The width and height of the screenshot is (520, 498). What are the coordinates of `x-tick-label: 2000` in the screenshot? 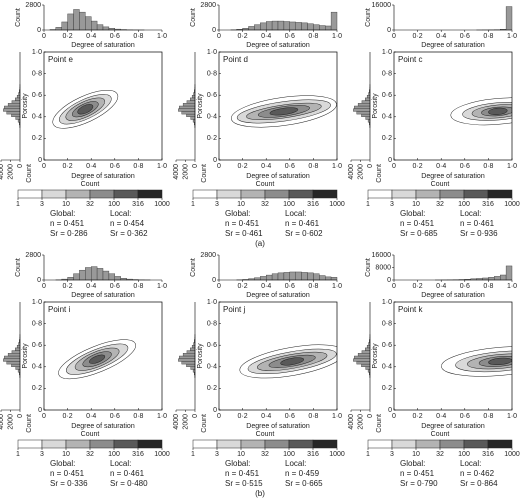 It's located at (360, 172).